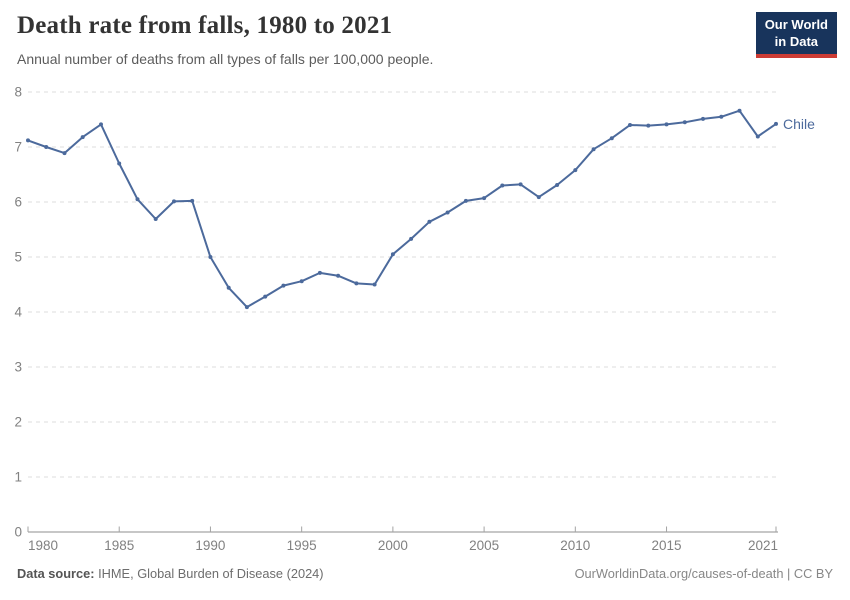 The width and height of the screenshot is (850, 600). Describe the element at coordinates (447, 212) in the screenshot. I see `data-point-2003` at that location.